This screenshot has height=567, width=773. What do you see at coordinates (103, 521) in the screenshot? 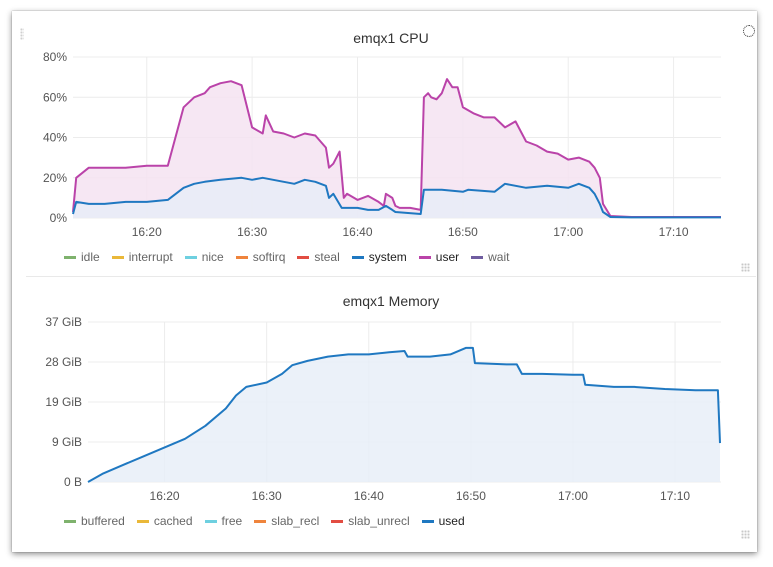
I see `legend-label: buffered` at bounding box center [103, 521].